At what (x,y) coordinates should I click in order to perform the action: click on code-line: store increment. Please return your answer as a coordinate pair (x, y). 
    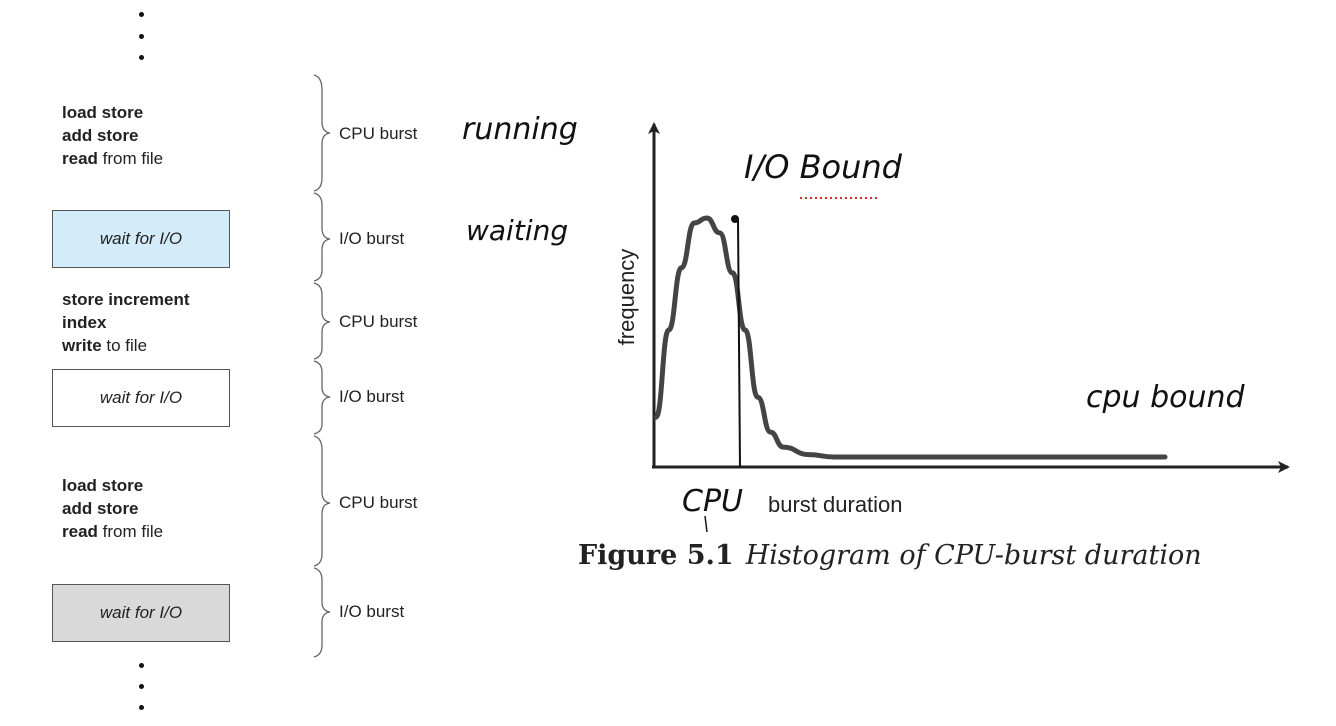
    Looking at the image, I should click on (126, 299).